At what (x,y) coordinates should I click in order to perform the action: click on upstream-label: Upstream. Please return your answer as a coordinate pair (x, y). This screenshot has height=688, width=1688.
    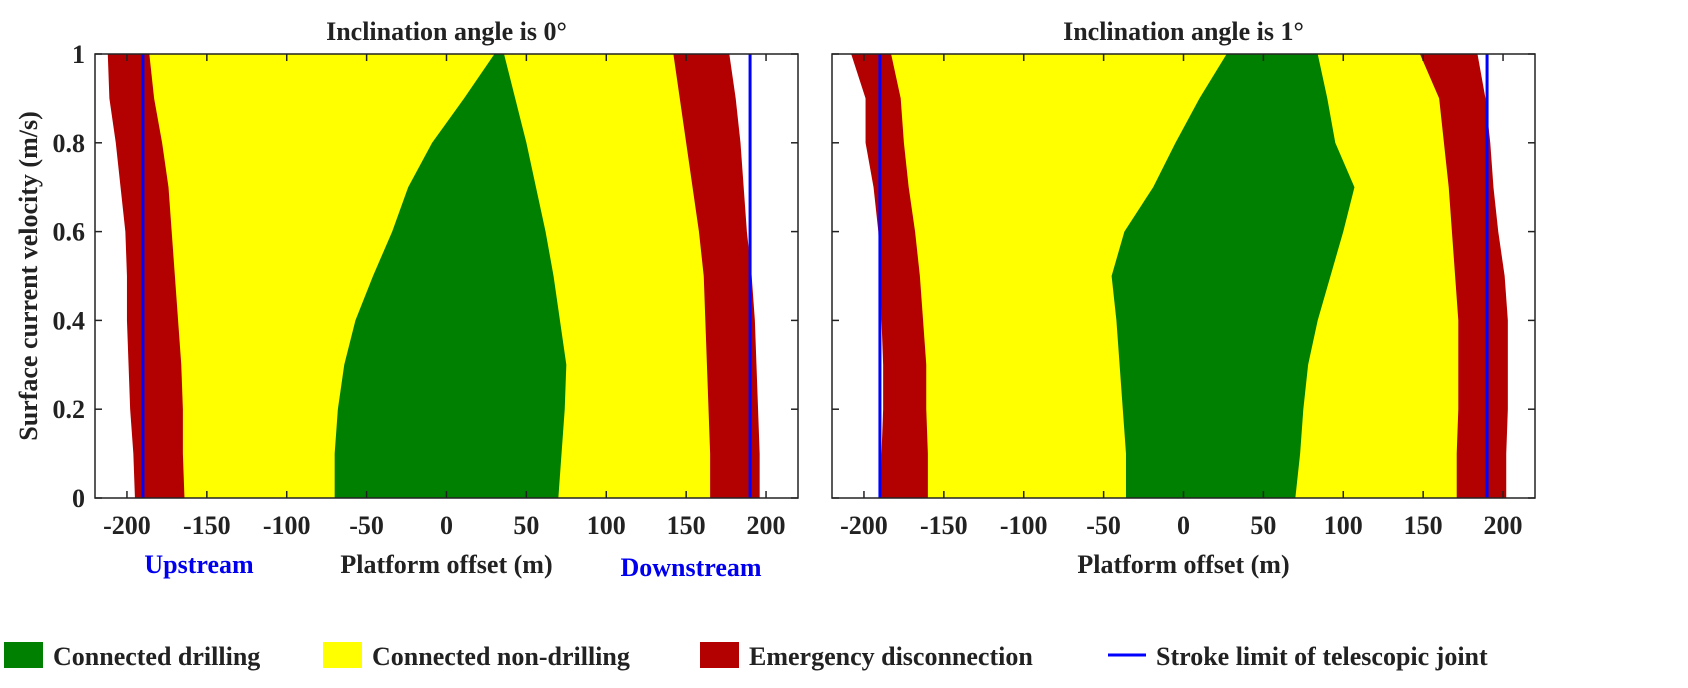
    Looking at the image, I should click on (199, 564).